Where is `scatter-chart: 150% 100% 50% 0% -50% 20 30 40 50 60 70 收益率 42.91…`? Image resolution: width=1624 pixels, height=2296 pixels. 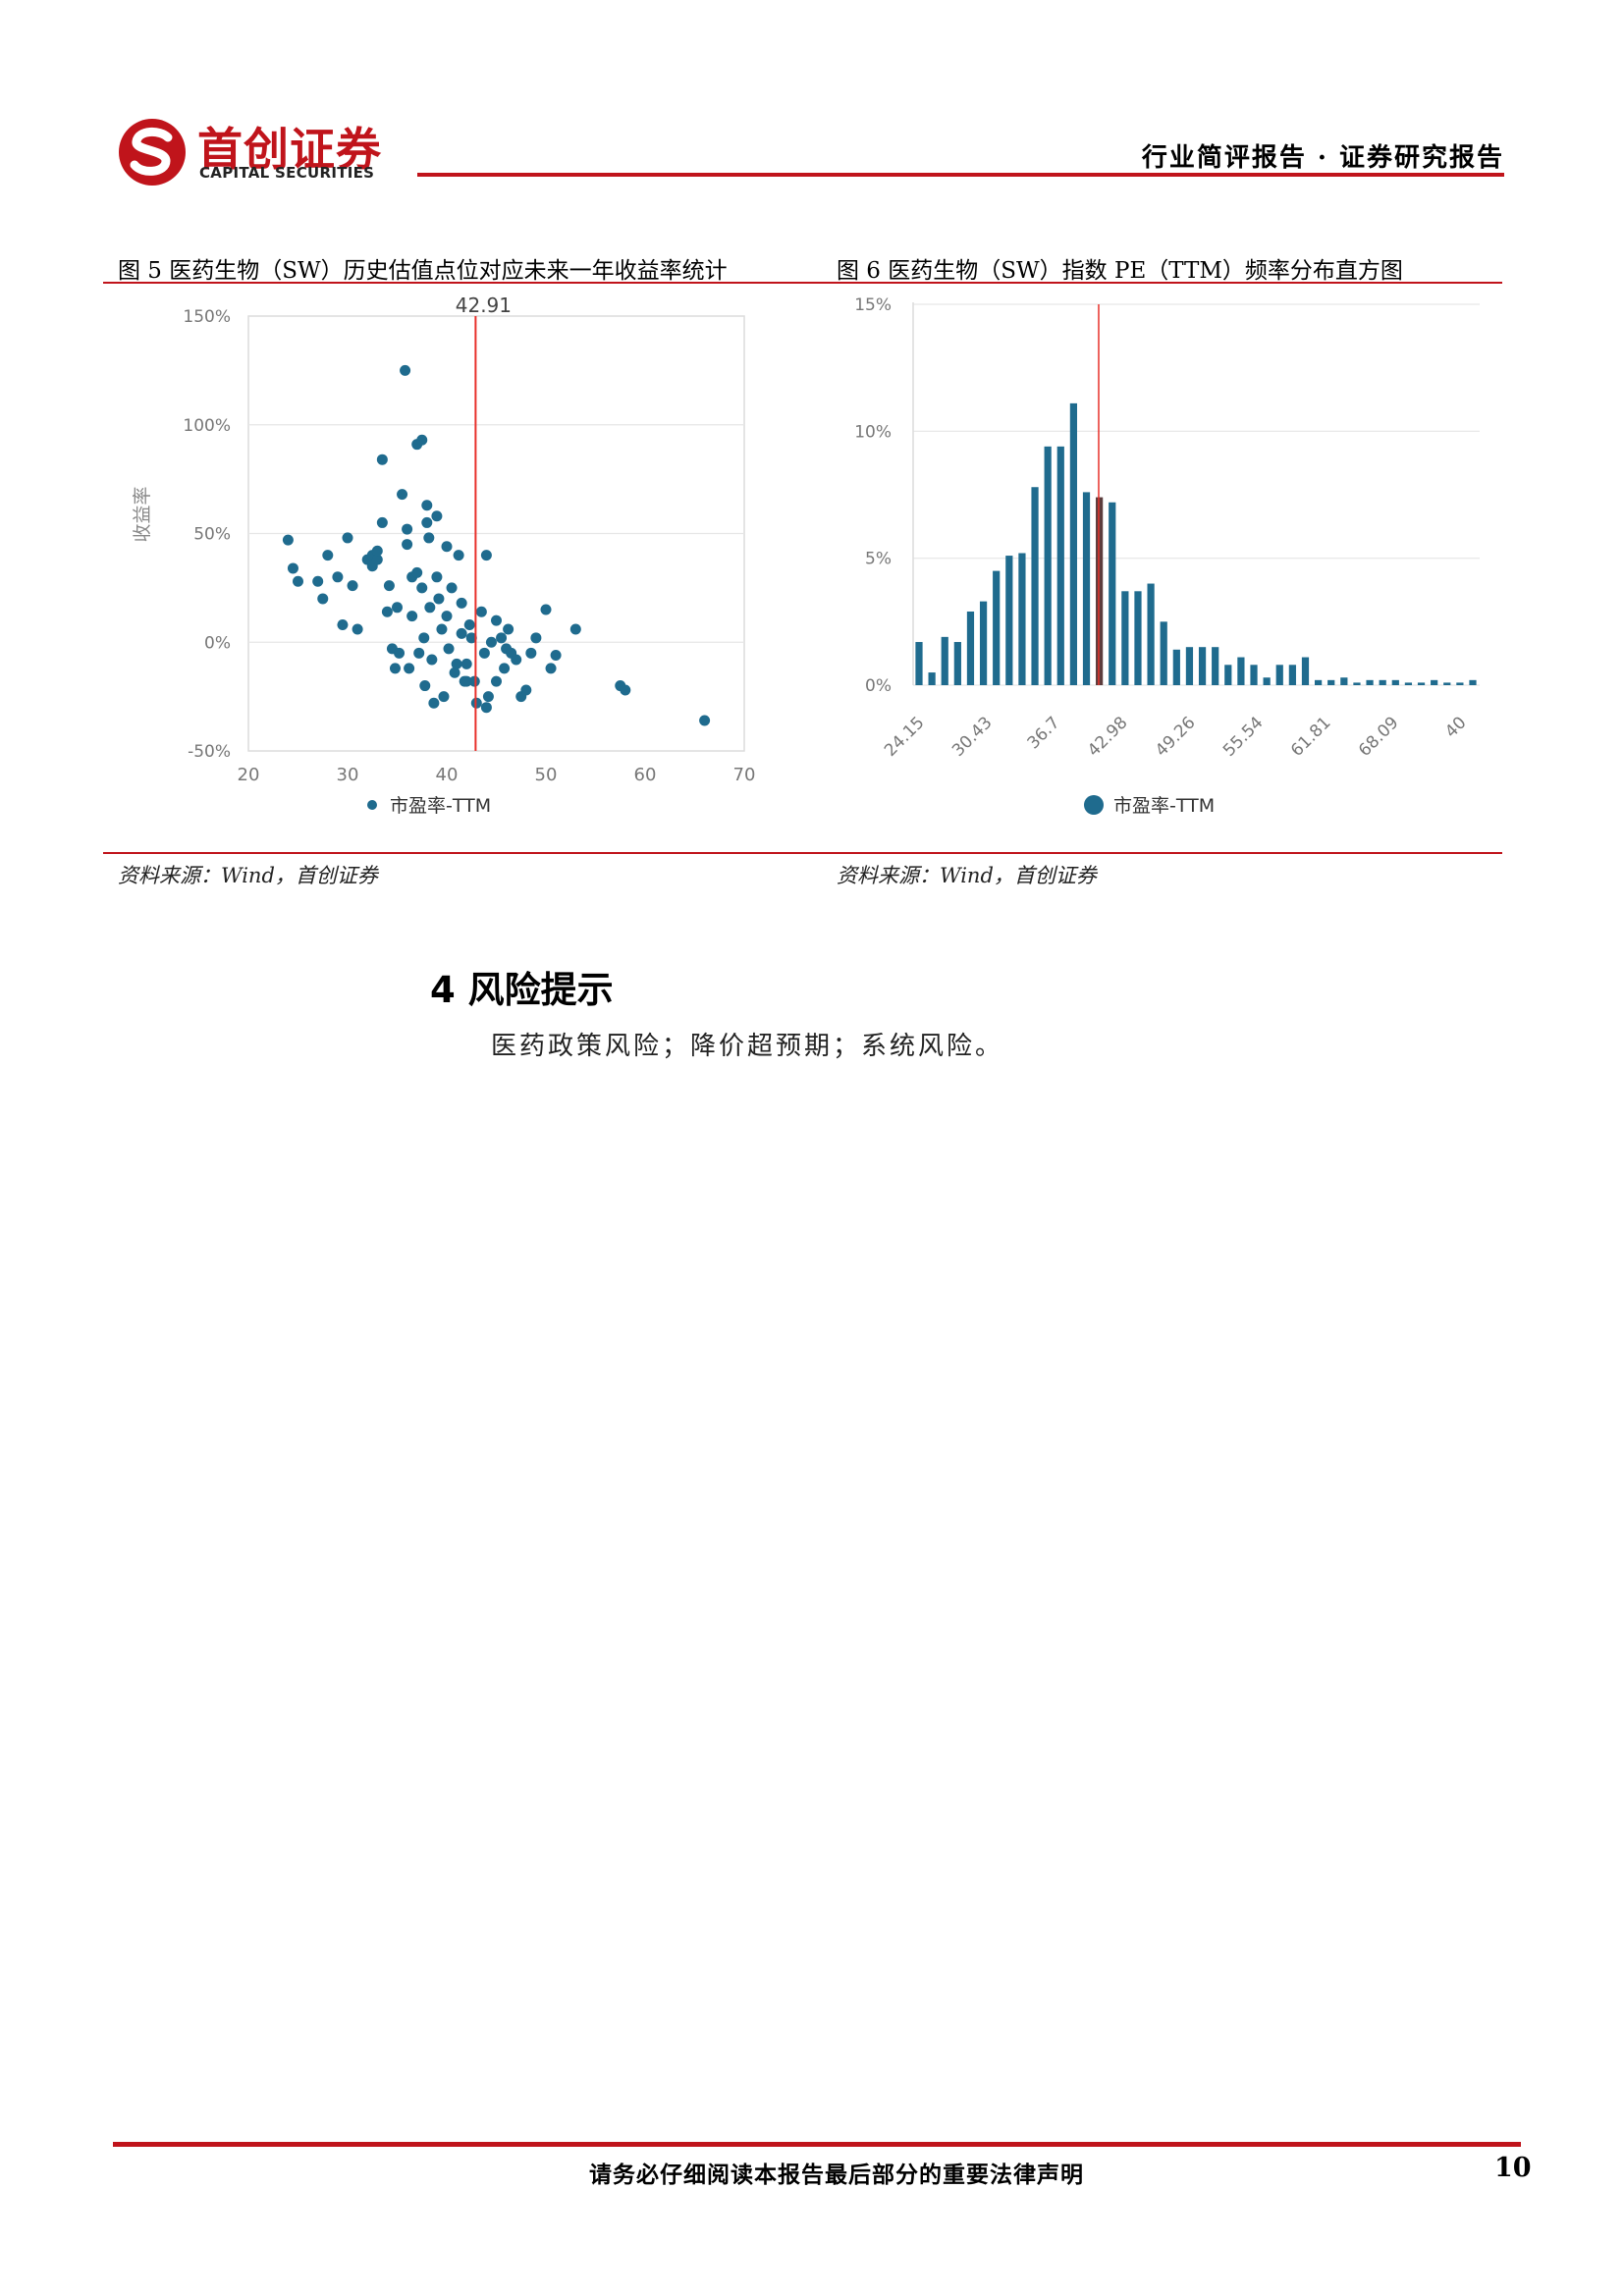 scatter-chart: 150% 100% 50% 0% -50% 20 30 40 50 60 70 收益率 42.91… is located at coordinates (444, 555).